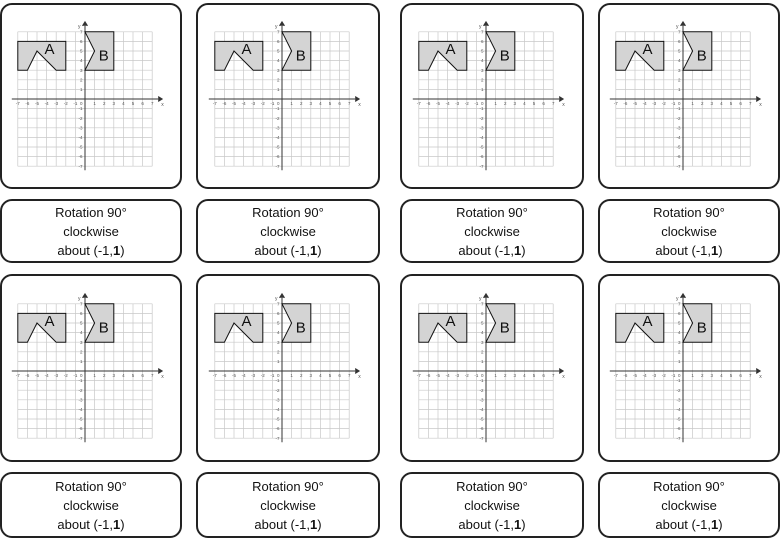  Describe the element at coordinates (678, 399) in the screenshot. I see `y-tick-label: -3` at that location.